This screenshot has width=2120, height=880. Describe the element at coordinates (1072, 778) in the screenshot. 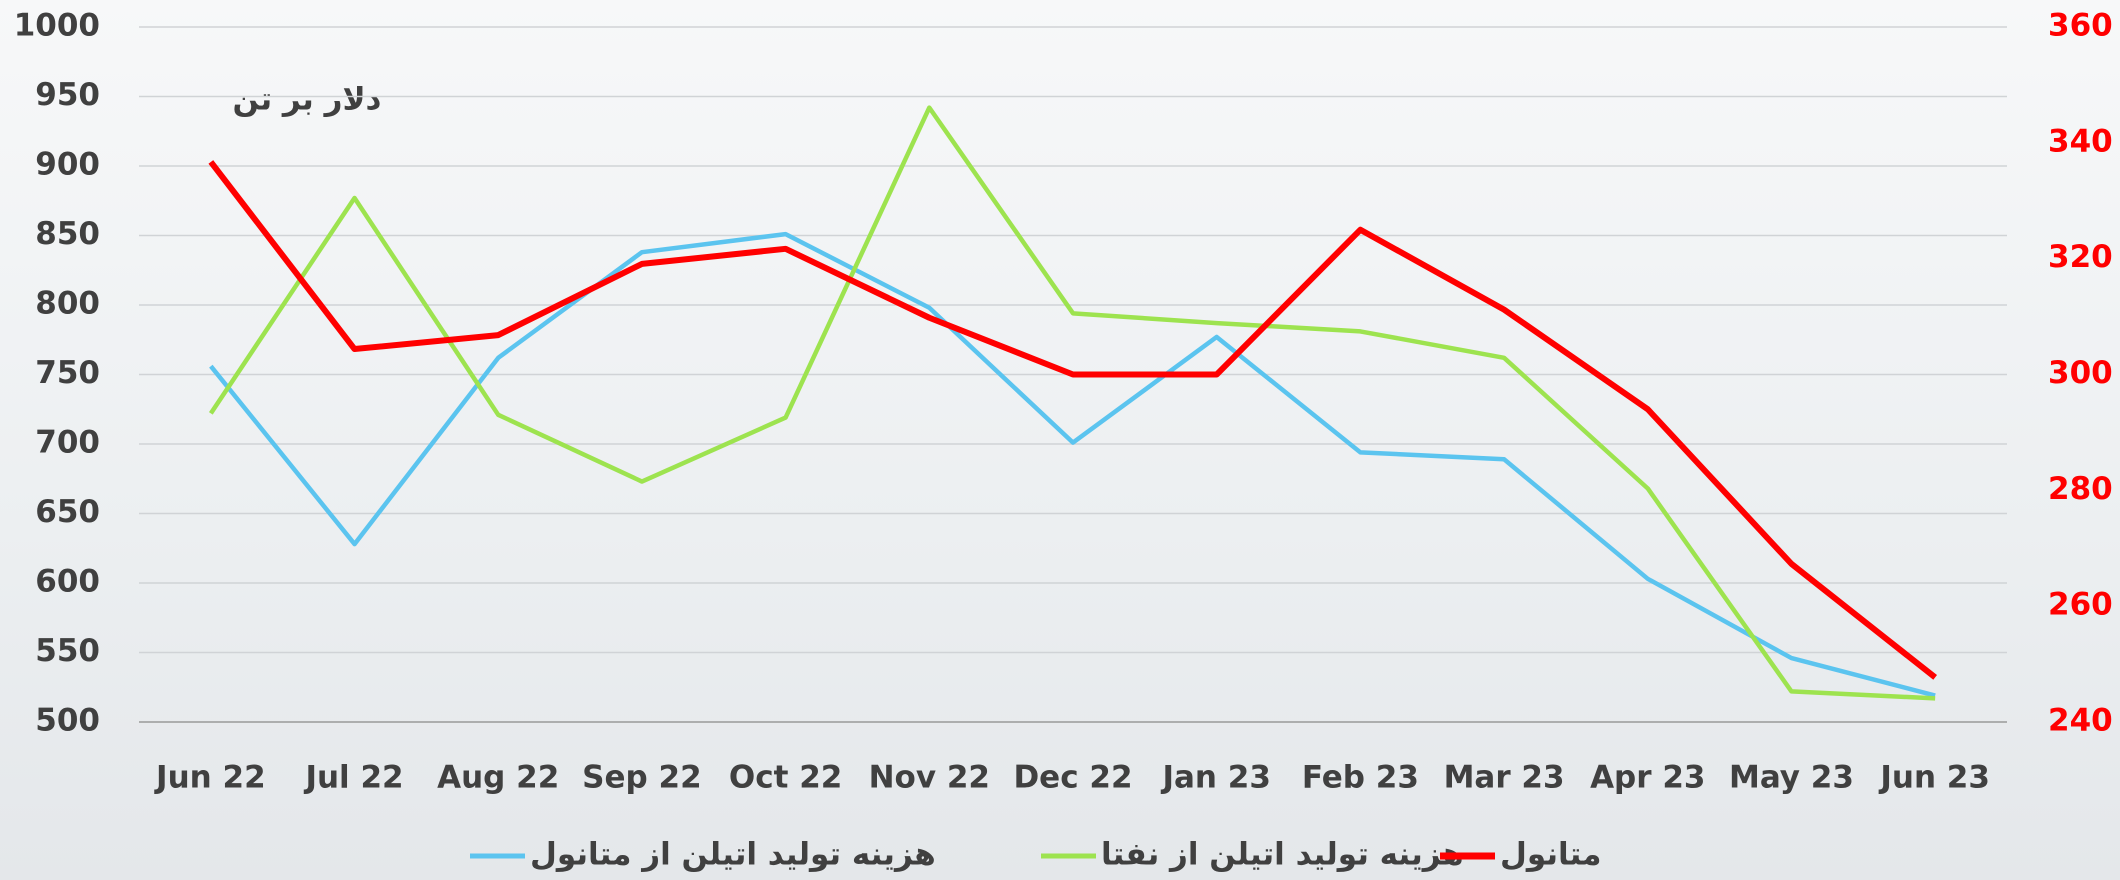

I see `x-tick-label: Dec 22` at that location.